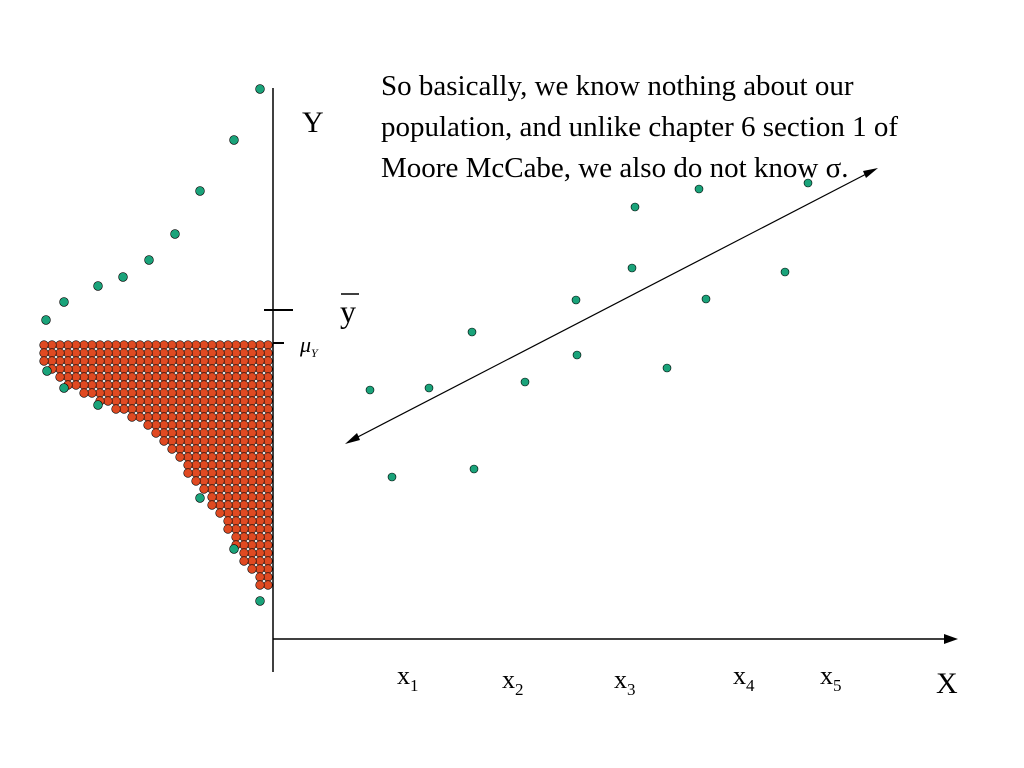 This screenshot has width=1024, height=768. Describe the element at coordinates (315, 353) in the screenshot. I see `mu-subscript: Y` at that location.